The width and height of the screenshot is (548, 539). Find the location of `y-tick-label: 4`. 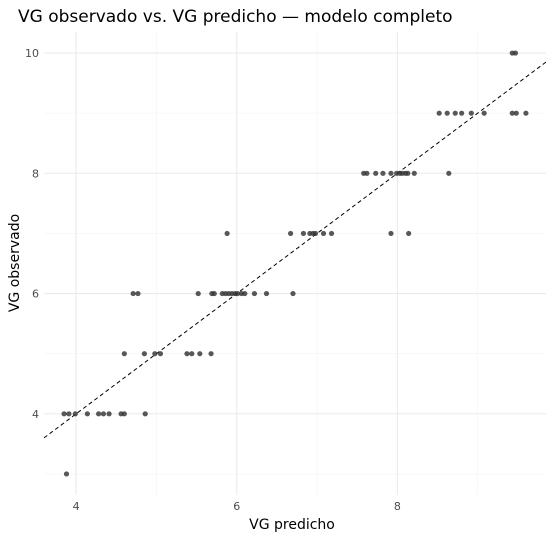

y-tick-label: 4 is located at coordinates (35, 414).